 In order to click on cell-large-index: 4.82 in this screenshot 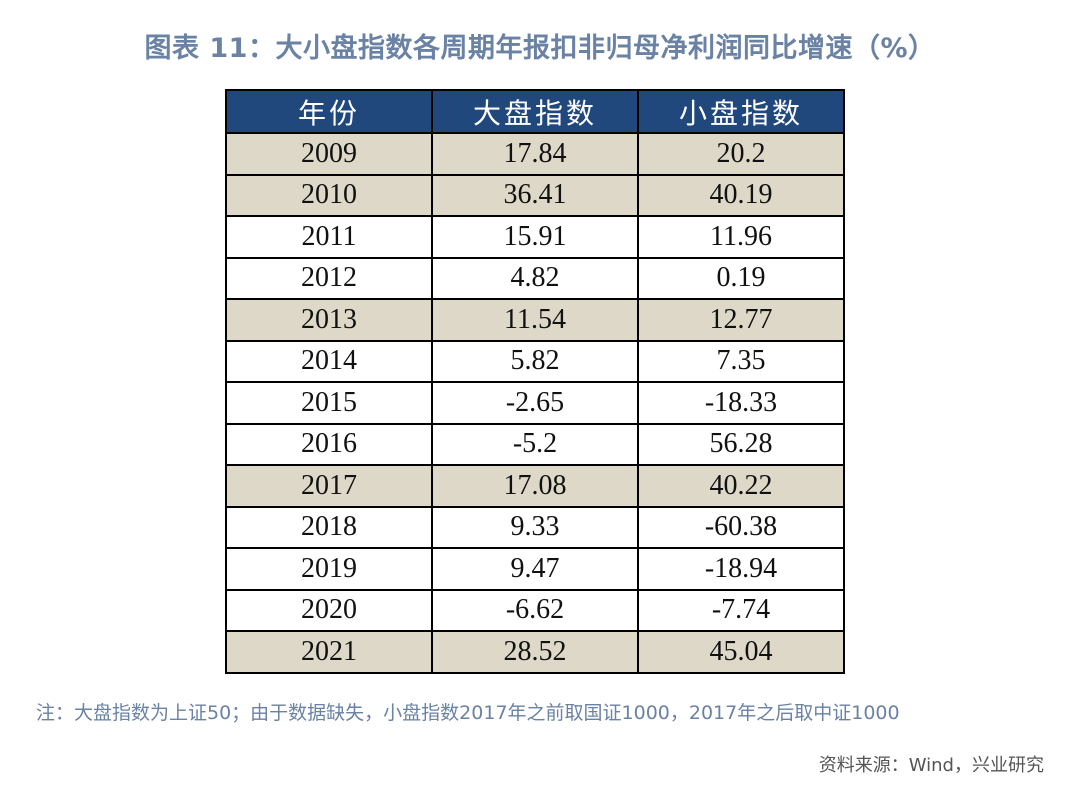, I will do `click(535, 278)`.